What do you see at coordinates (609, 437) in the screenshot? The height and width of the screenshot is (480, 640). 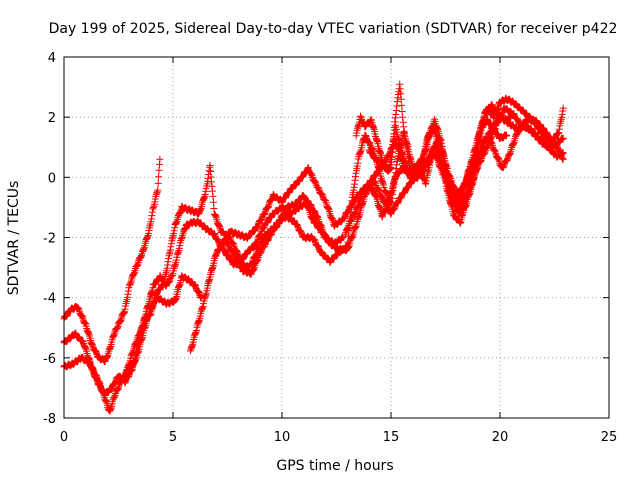 I see `x-tick-label: 25` at bounding box center [609, 437].